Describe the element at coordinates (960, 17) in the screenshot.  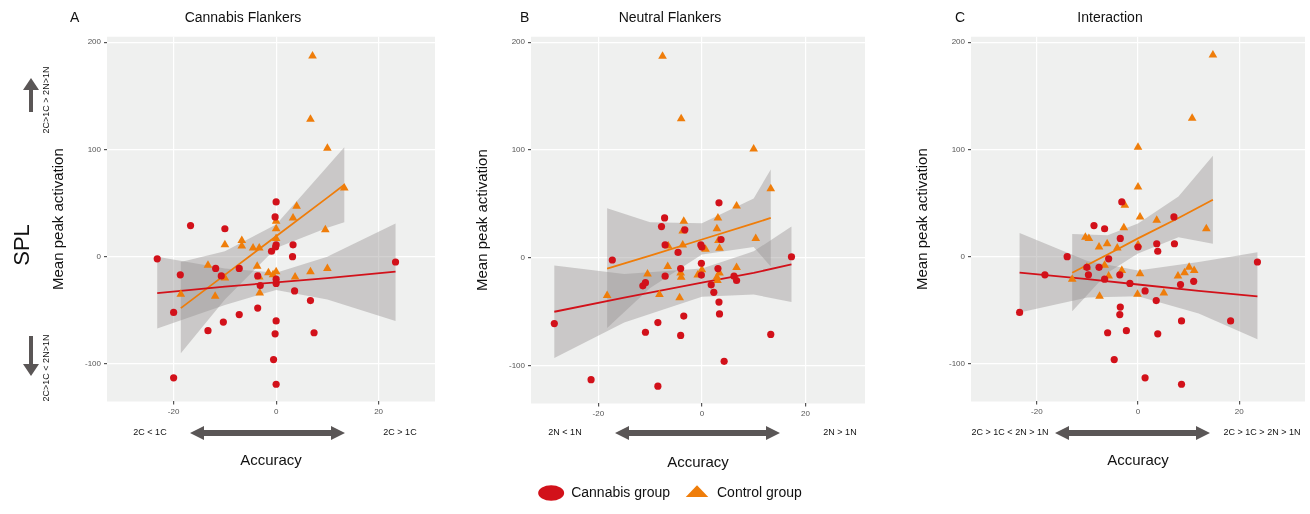
I see `text: C` at that location.